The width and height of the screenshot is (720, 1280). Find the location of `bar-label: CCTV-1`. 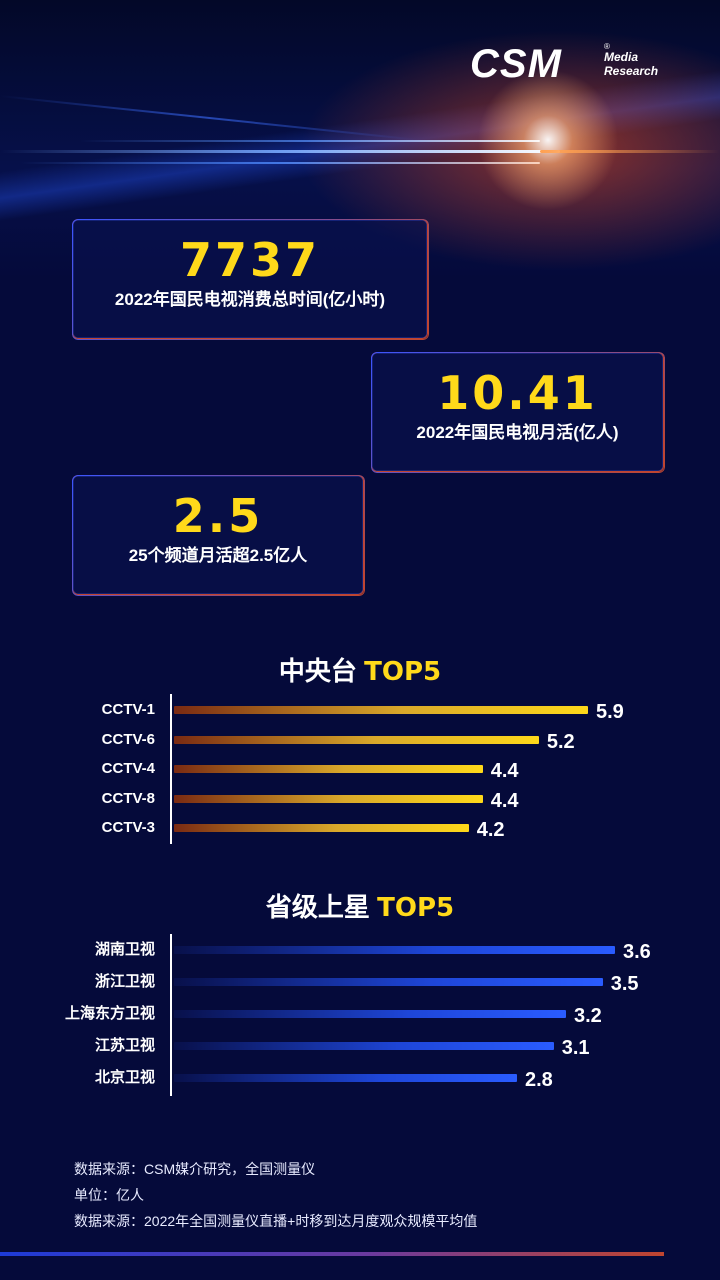

bar-label: CCTV-1 is located at coordinates (128, 709).